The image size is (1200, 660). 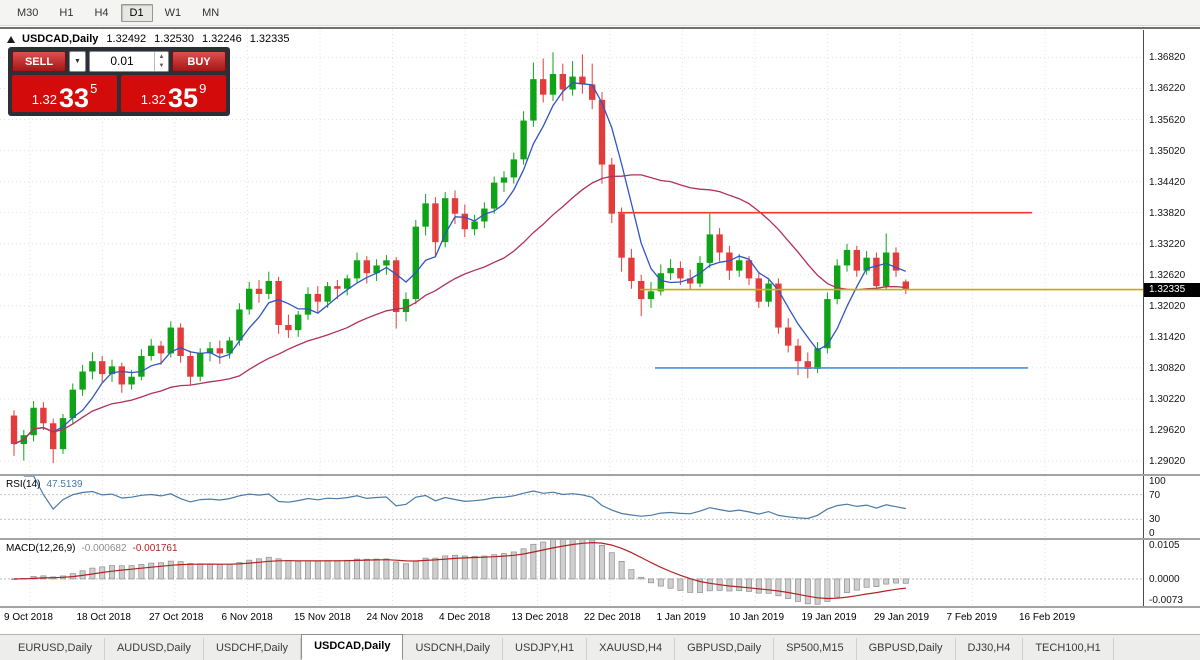 I want to click on tab-usdcad-daily: USDCAD,Daily, so click(x=352, y=647).